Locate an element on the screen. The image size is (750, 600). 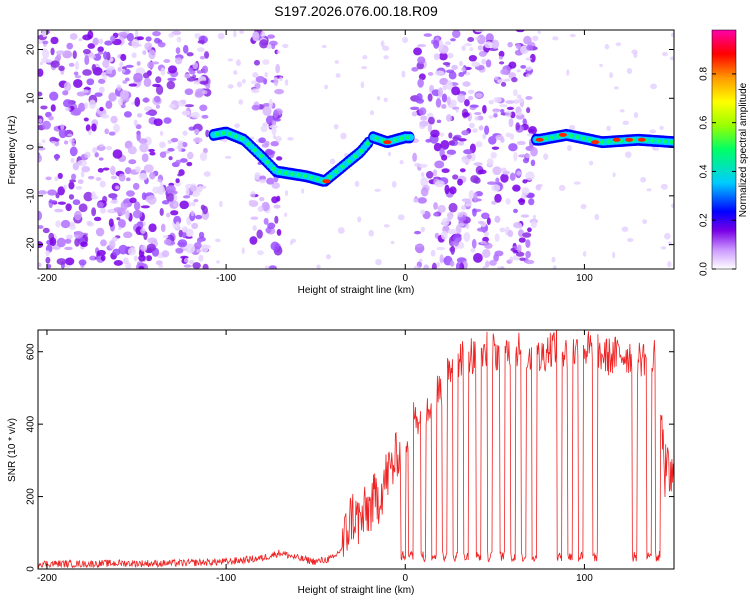
x-tick-label: 100 is located at coordinates (584, 578).